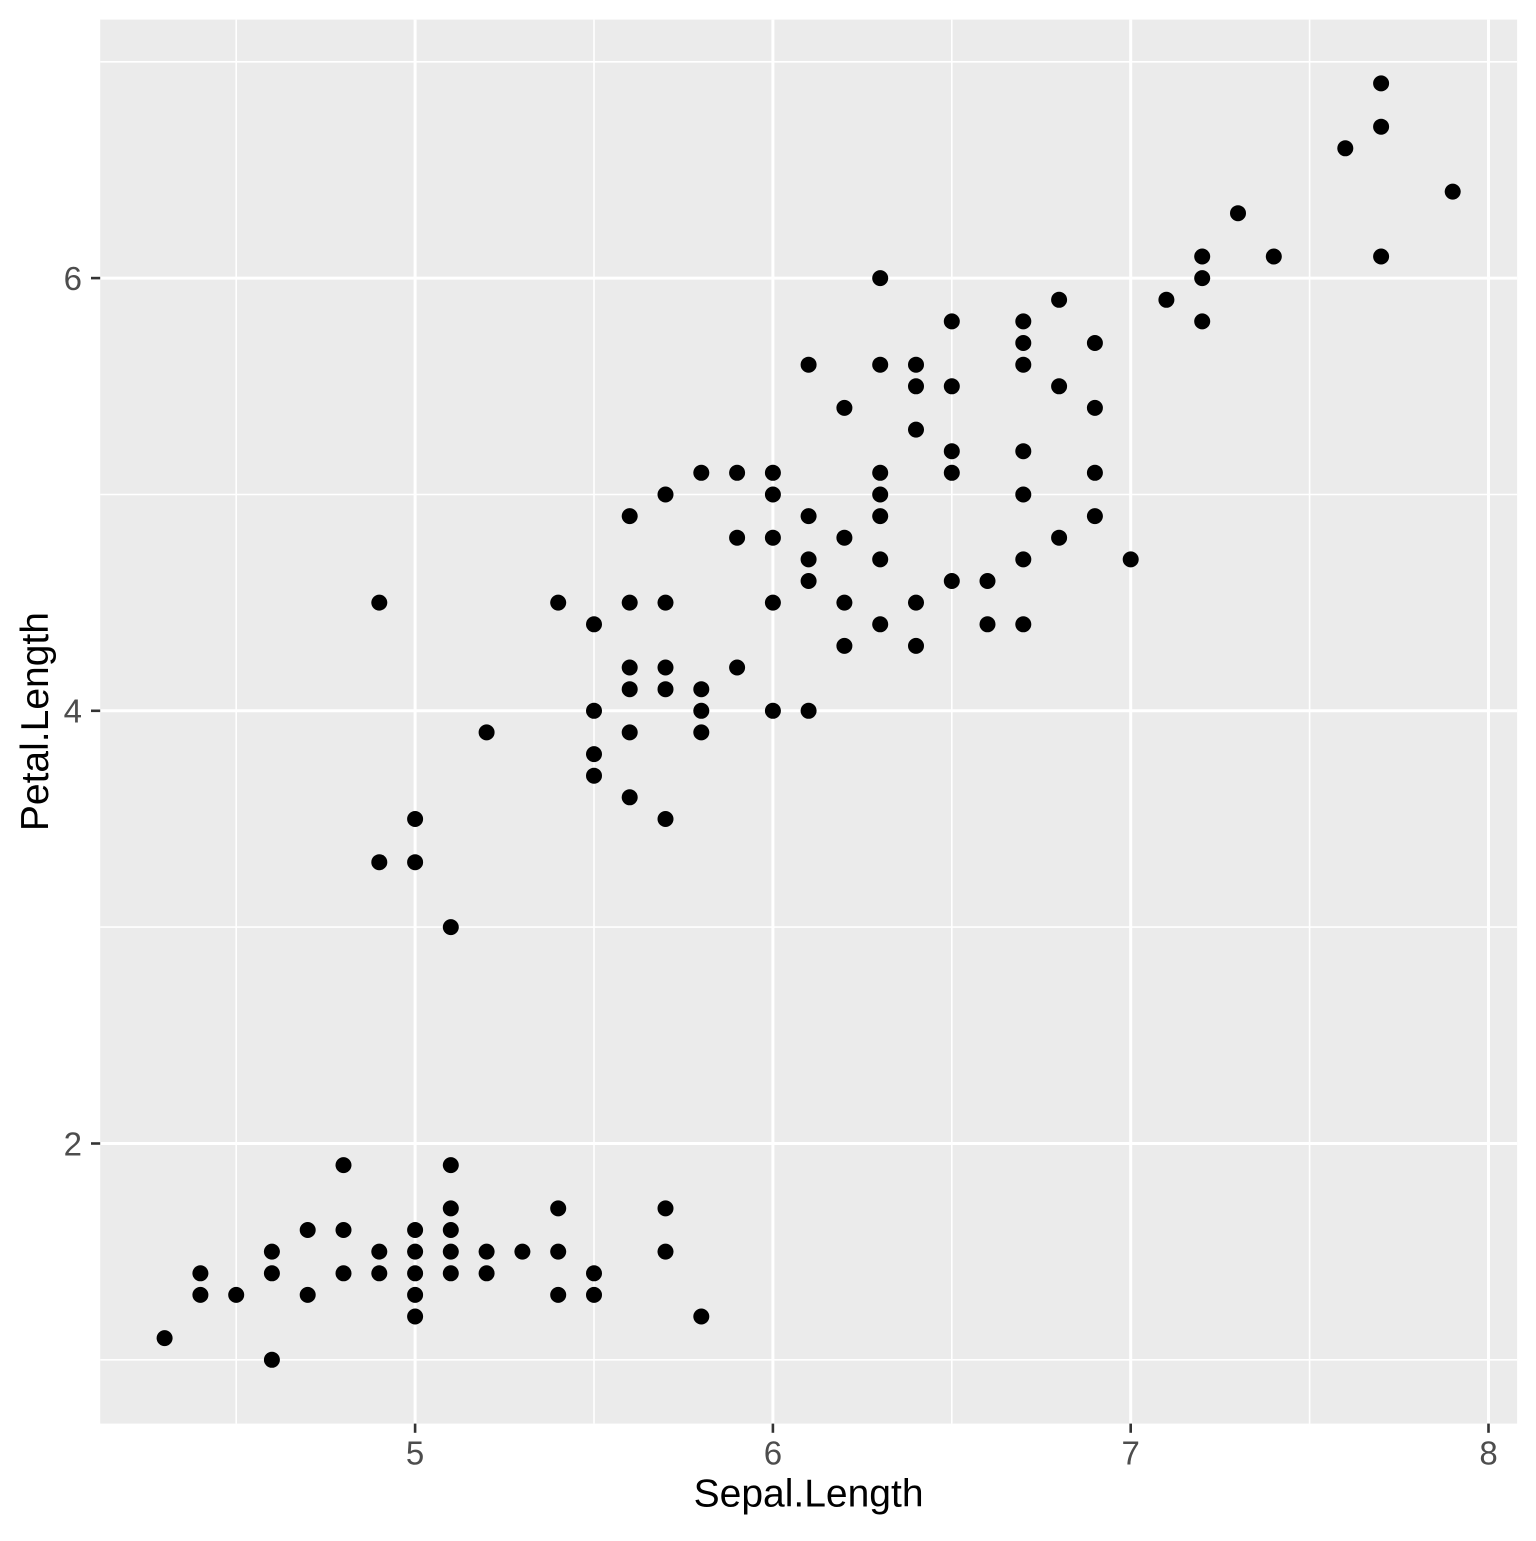  I want to click on svg-text: 2, so click(73, 1143).